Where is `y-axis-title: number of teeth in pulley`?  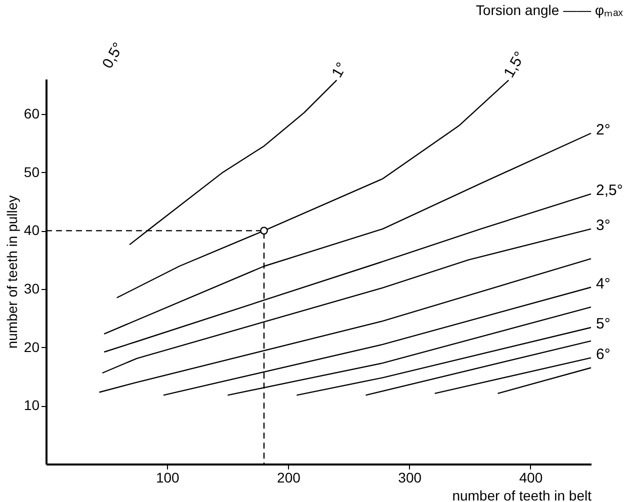
y-axis-title: number of teeth in pulley is located at coordinates (12, 272).